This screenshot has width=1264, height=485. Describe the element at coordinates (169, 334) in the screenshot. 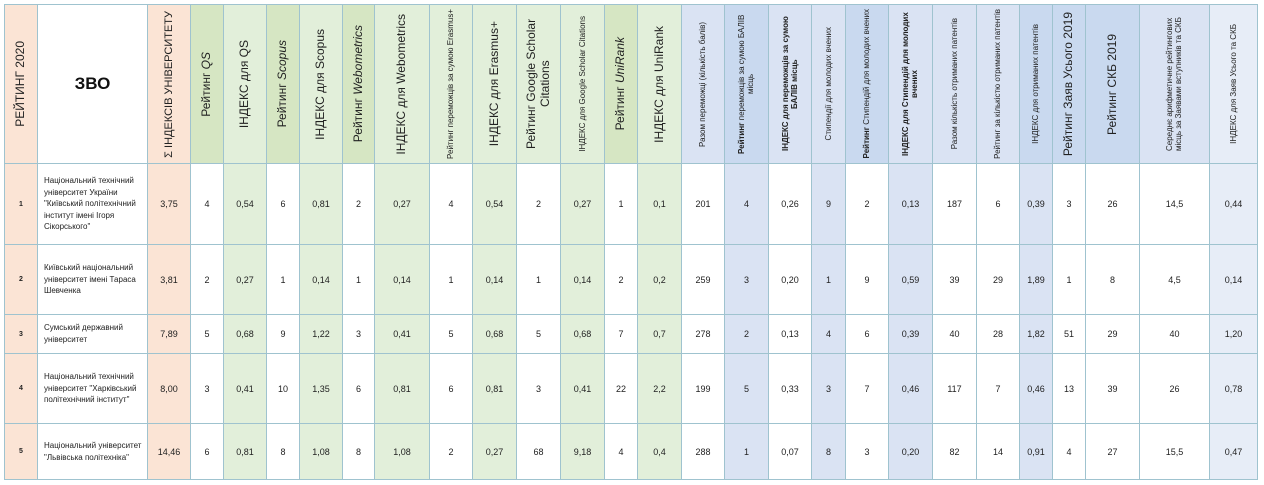

I see `cell-sum-index: 7,89` at that location.